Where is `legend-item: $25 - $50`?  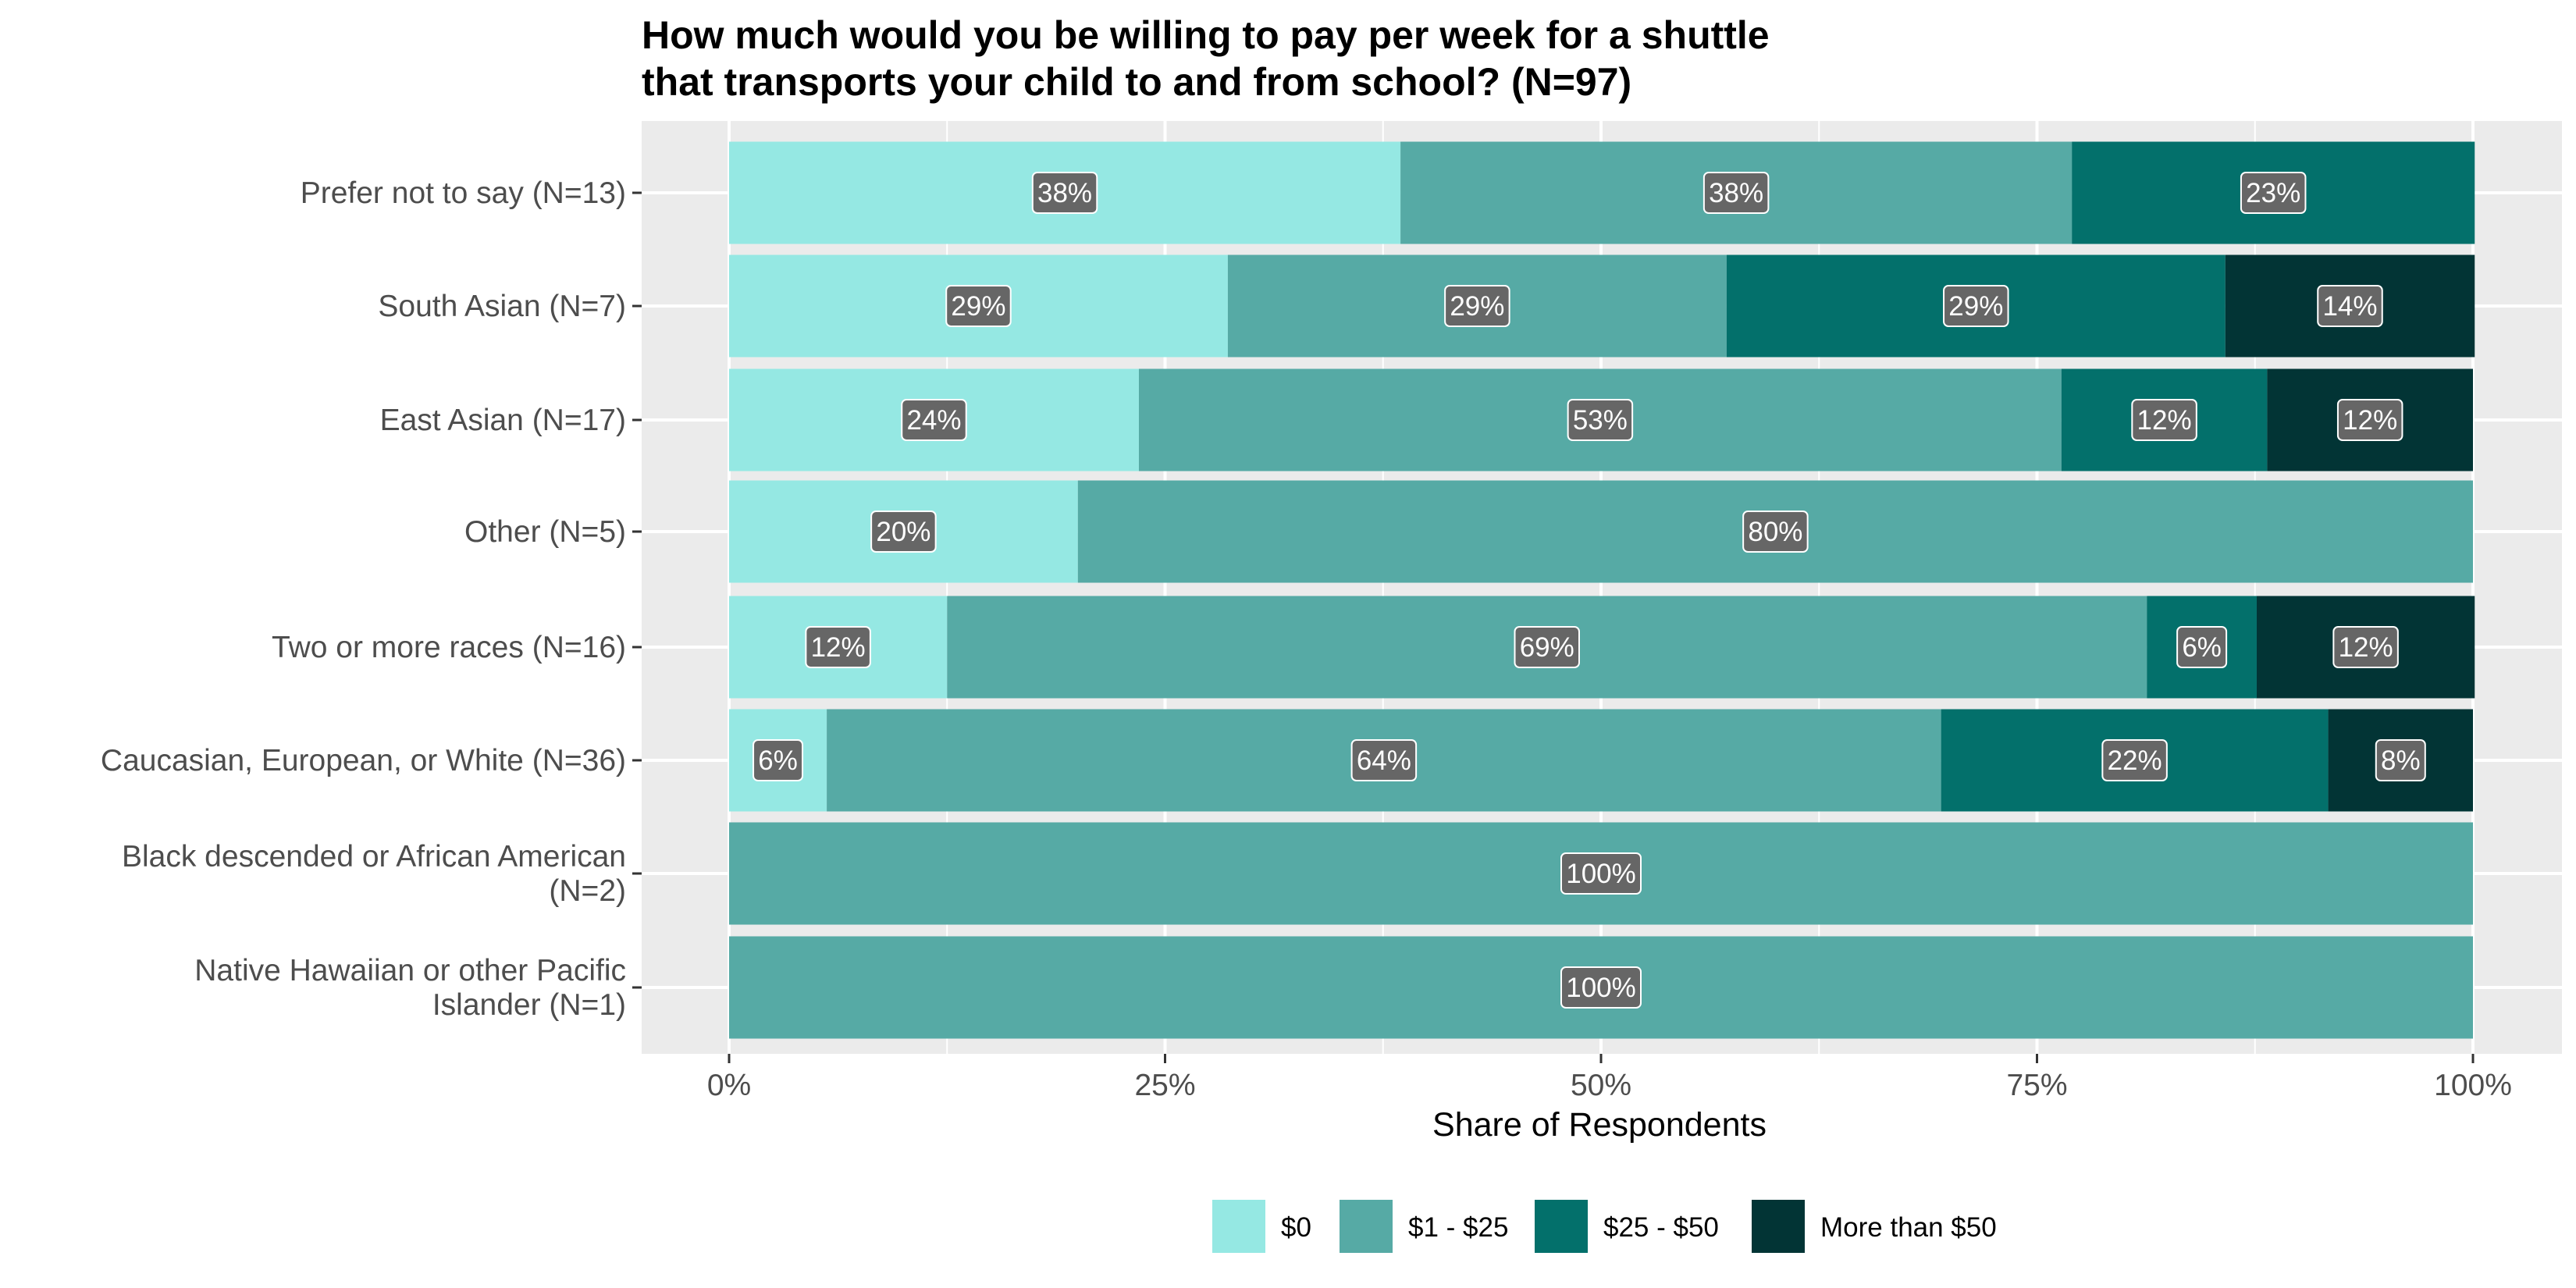 legend-item: $25 - $50 is located at coordinates (1627, 1226).